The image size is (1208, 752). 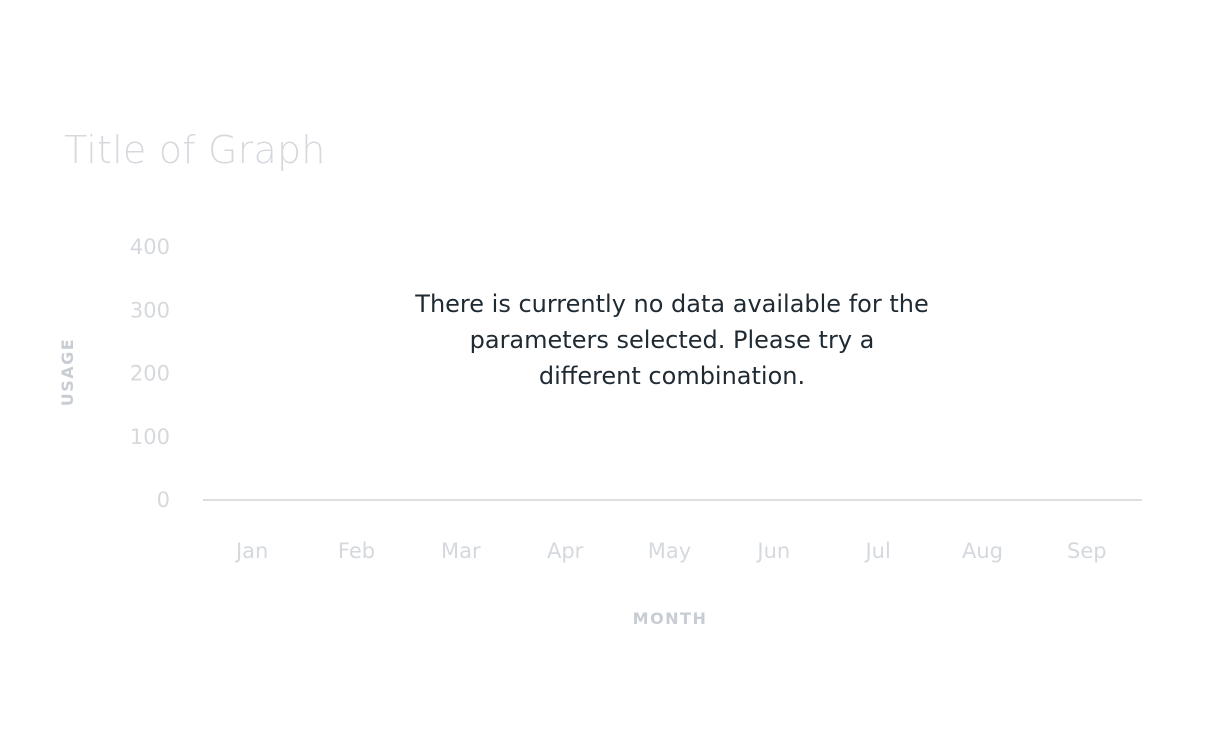 What do you see at coordinates (461, 551) in the screenshot?
I see `x-tick-label: Mar` at bounding box center [461, 551].